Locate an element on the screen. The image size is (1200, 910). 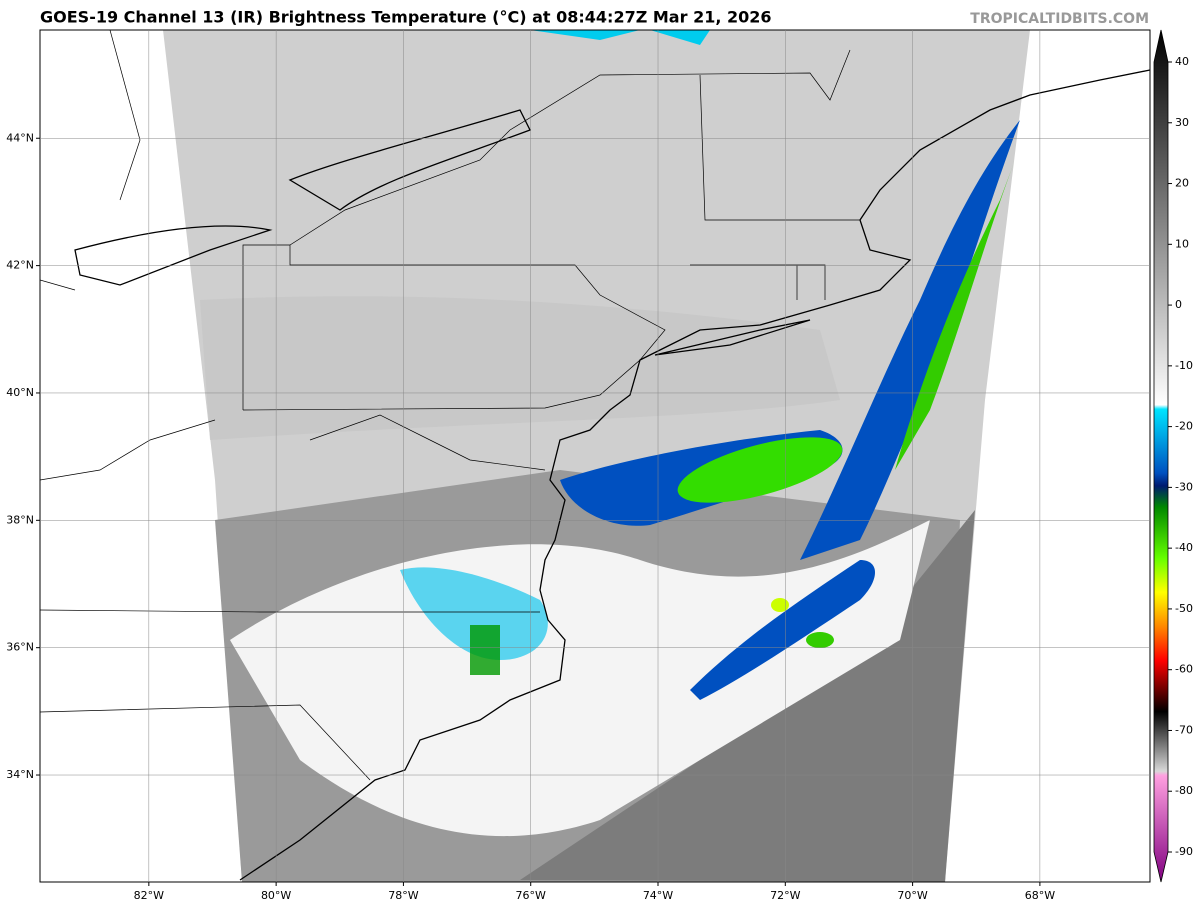
lat-label: 44°N is located at coordinates (20, 137).